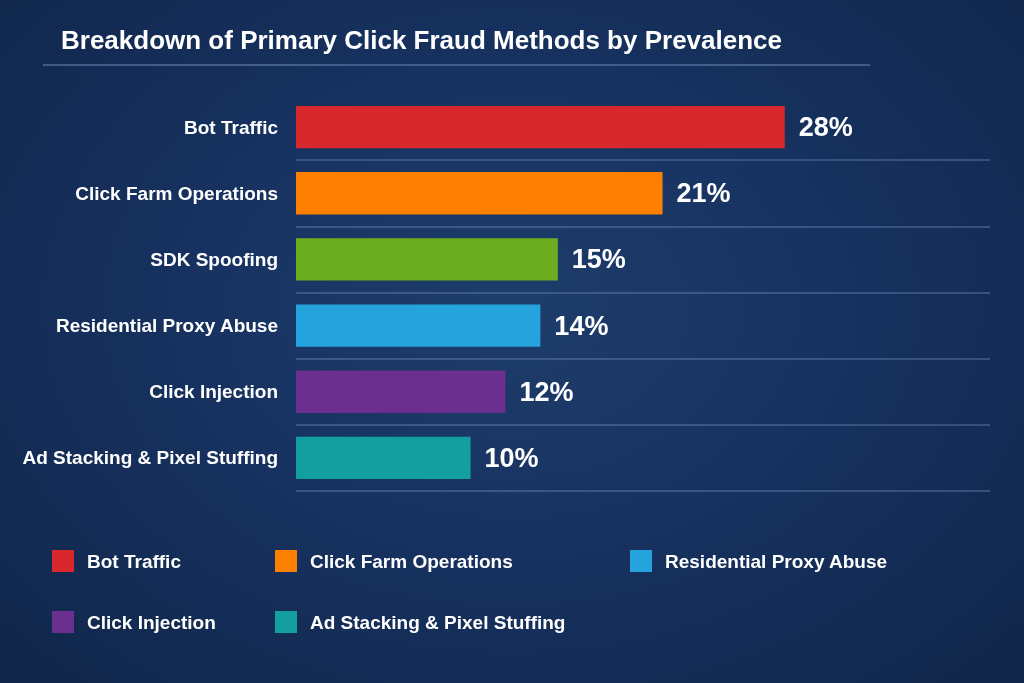  What do you see at coordinates (176, 193) in the screenshot?
I see `y-tick-label: Click Farm Operations` at bounding box center [176, 193].